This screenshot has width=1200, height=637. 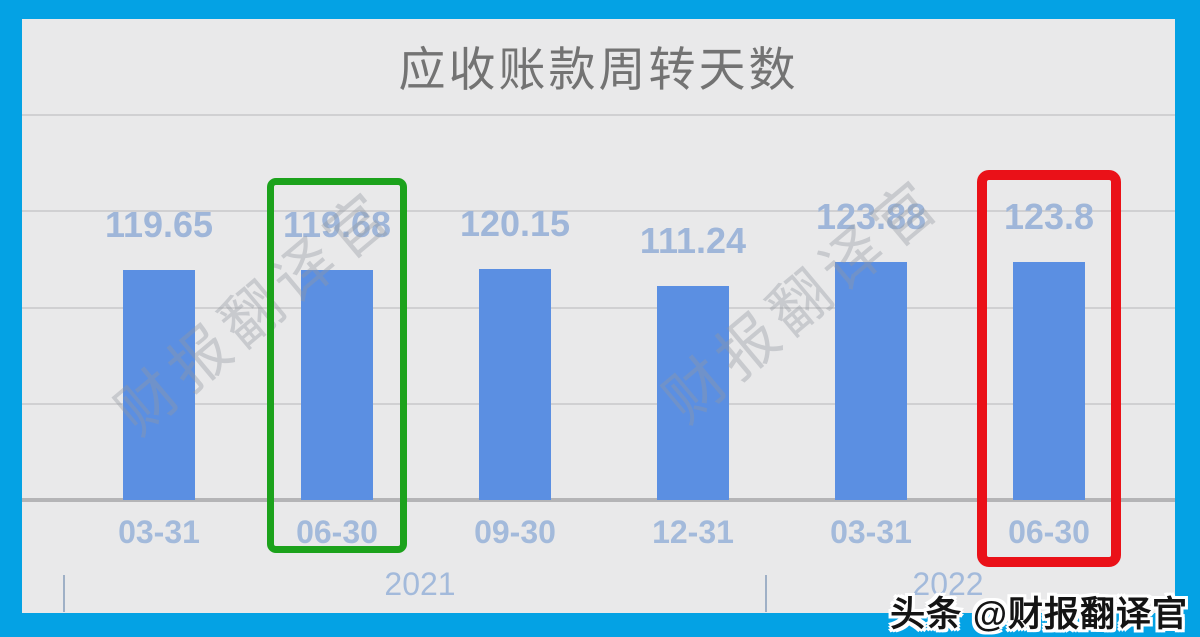 I want to click on bar-value-label: 120.15, so click(x=515, y=223).